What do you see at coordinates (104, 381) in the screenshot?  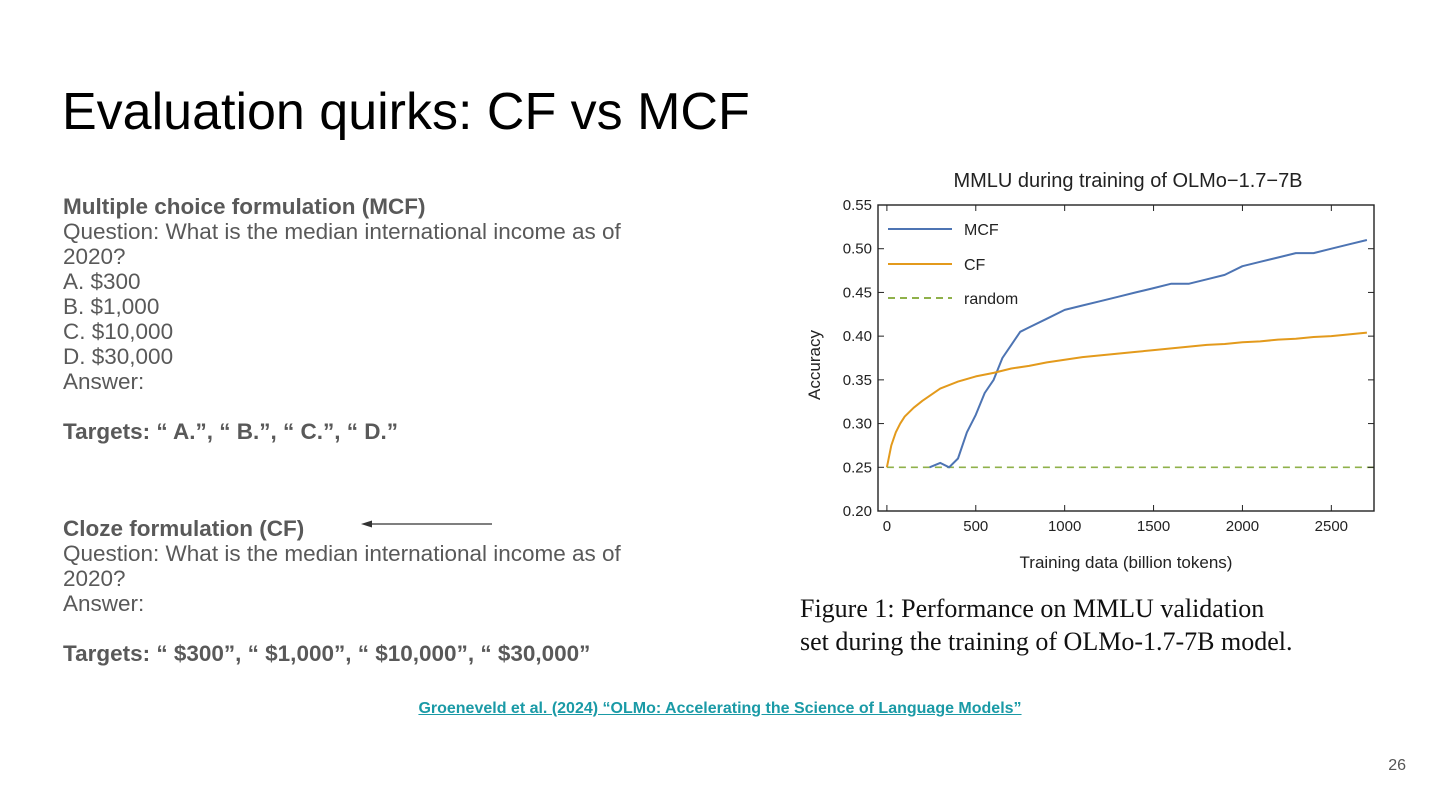 I see `mcf-answer: Answer:` at bounding box center [104, 381].